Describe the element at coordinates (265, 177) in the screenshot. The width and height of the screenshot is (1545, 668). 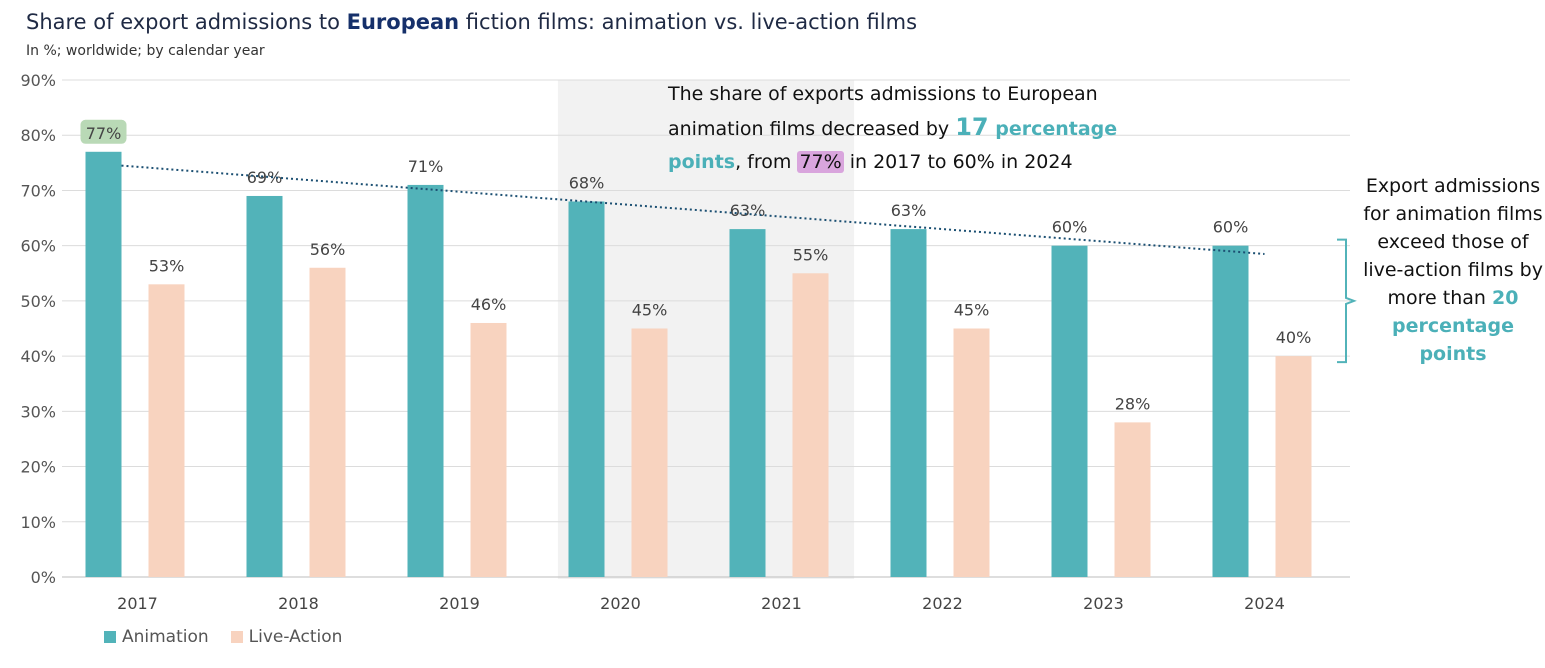
I see `data-label-animation: 69%` at that location.